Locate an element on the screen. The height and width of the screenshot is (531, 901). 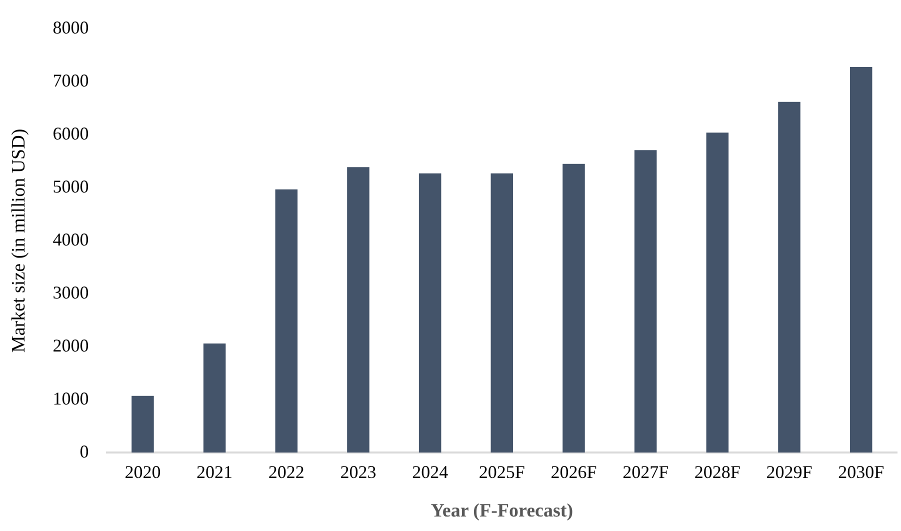
y-tick-label: 3000 is located at coordinates (70, 292).